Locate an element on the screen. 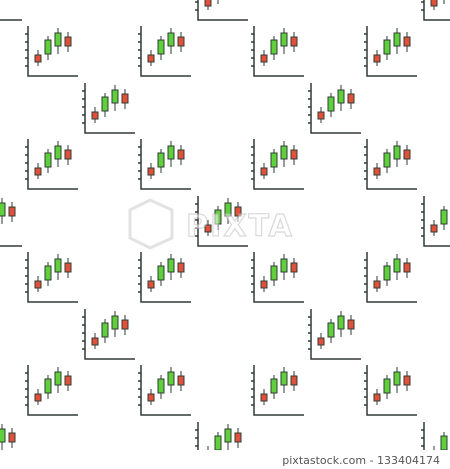 This screenshot has width=450, height=469. watermark-text: PIXTA is located at coordinates (240, 226).